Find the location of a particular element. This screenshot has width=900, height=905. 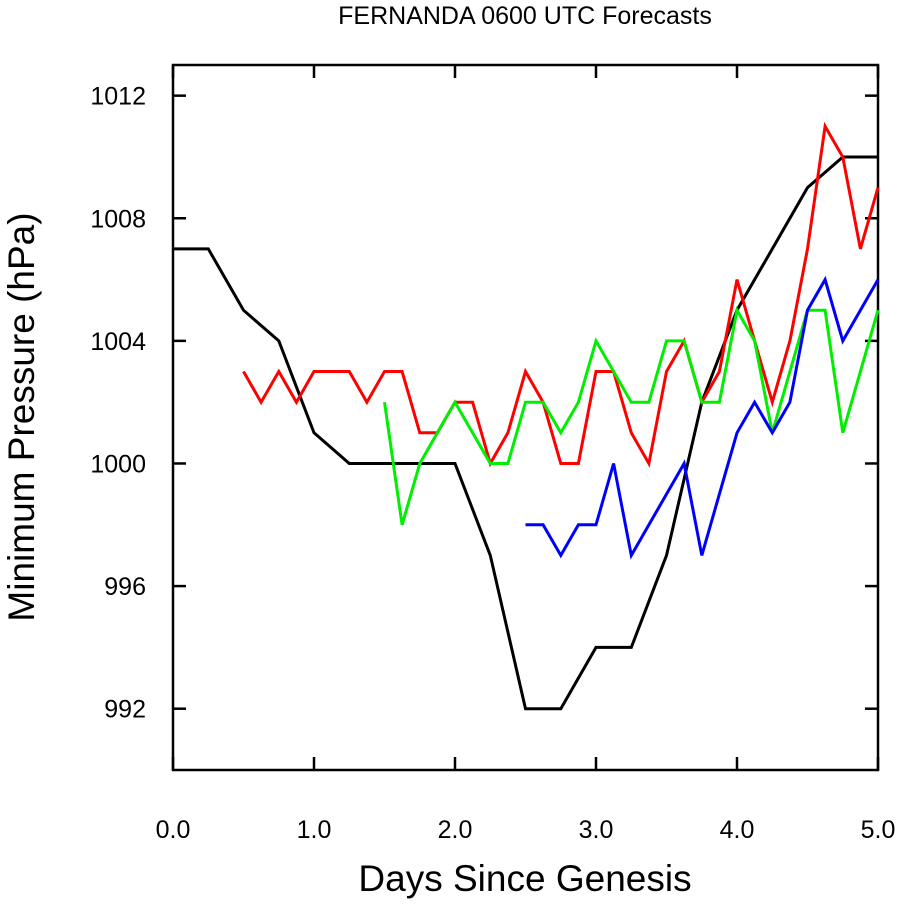

x-tick-label: 1.0 is located at coordinates (314, 830).